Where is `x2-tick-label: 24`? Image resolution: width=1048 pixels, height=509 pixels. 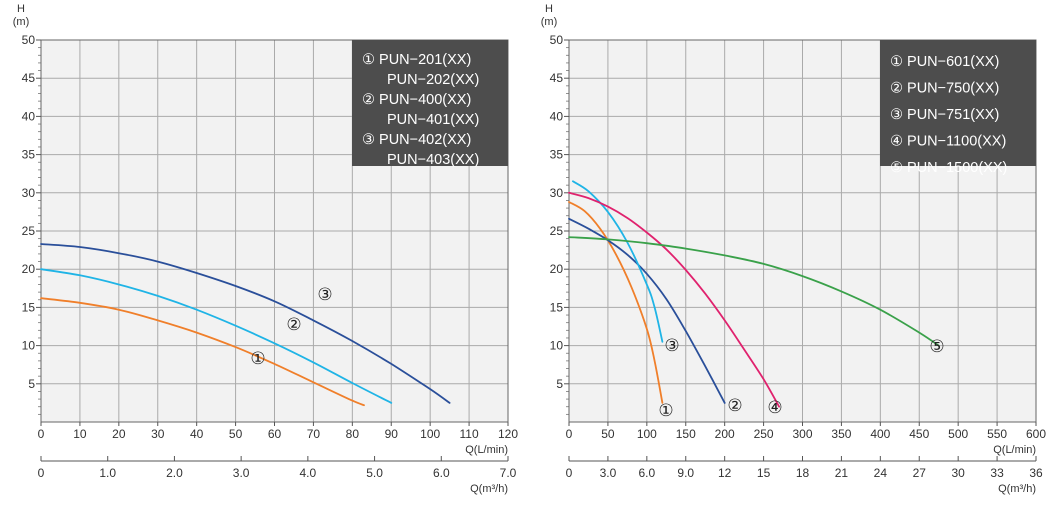 x2-tick-label: 24 is located at coordinates (881, 473).